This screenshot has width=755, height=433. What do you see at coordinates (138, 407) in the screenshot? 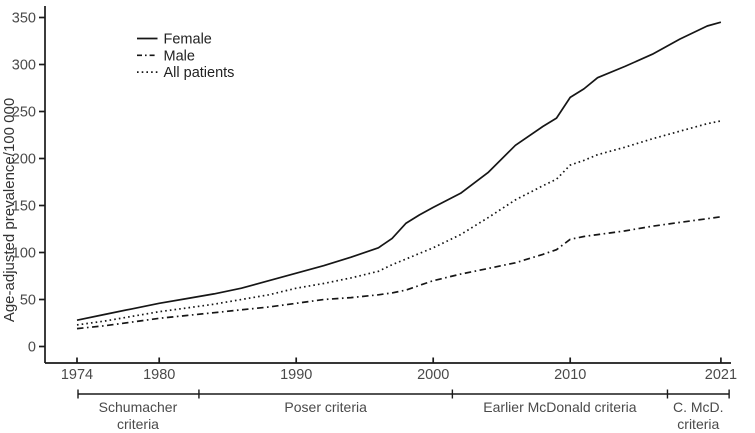
I see `bracket-label: Schumacher` at bounding box center [138, 407].